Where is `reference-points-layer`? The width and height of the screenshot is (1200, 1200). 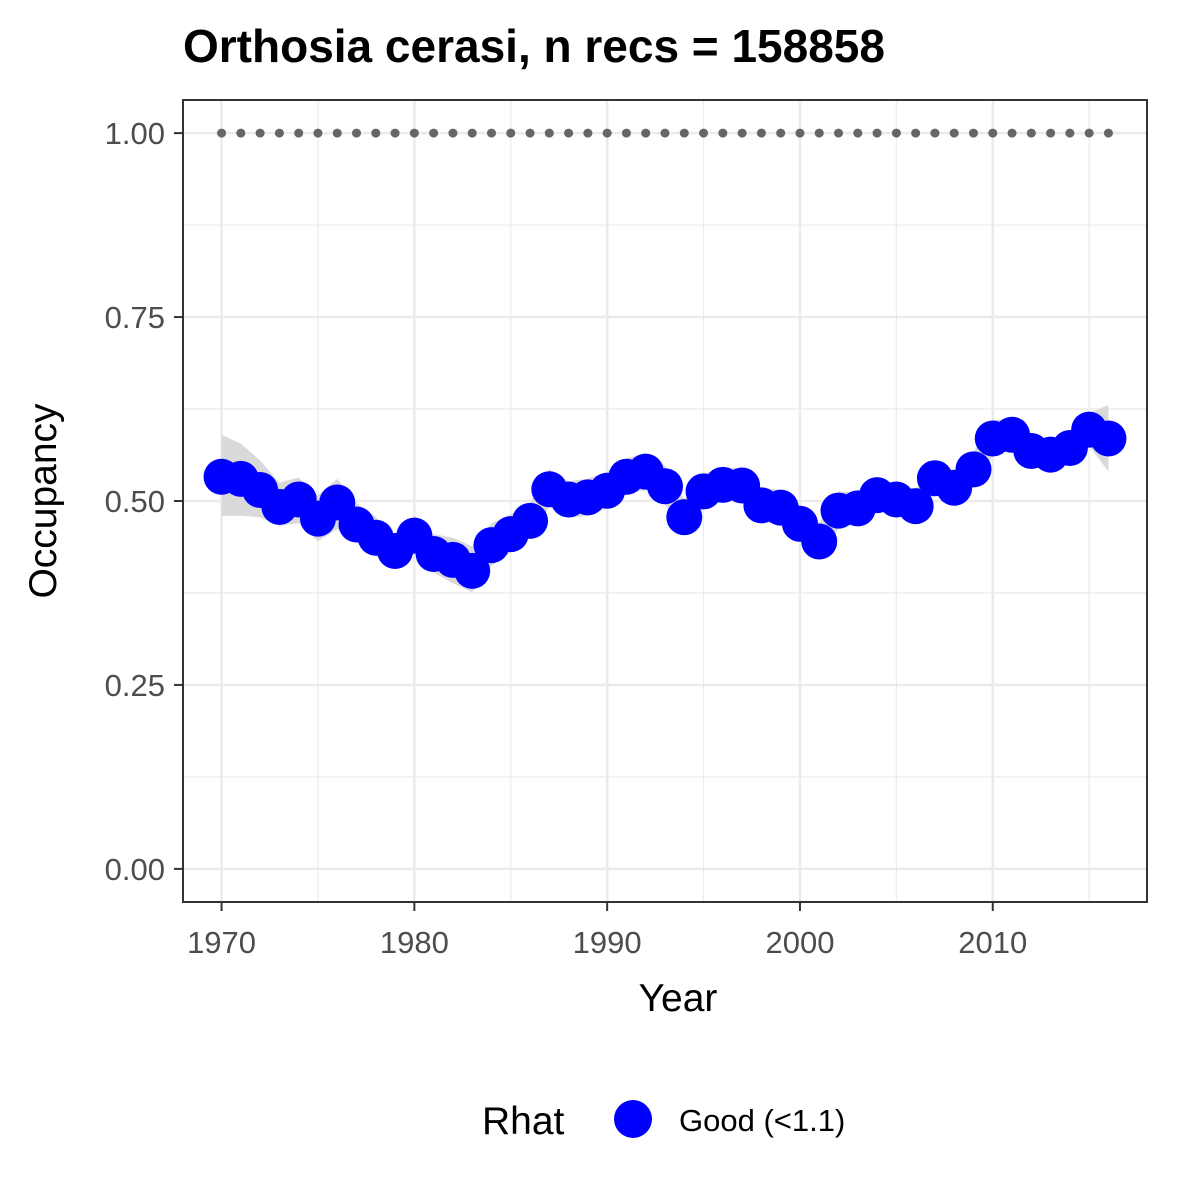 reference-points-layer is located at coordinates (665, 133).